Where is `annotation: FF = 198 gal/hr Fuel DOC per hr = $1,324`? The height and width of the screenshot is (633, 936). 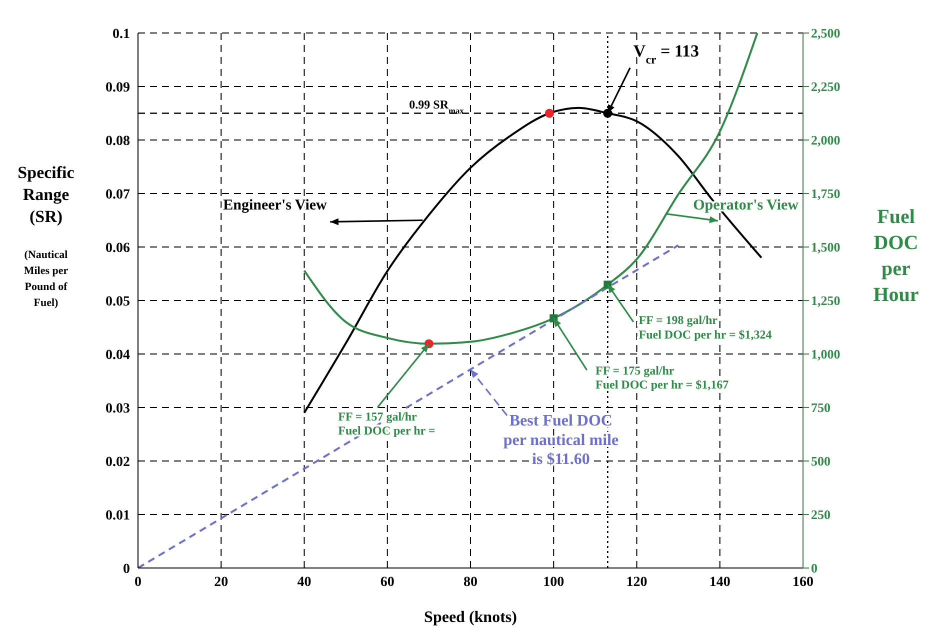
annotation: FF = 198 gal/hr Fuel DOC per hr = $1,324 is located at coordinates (705, 327).